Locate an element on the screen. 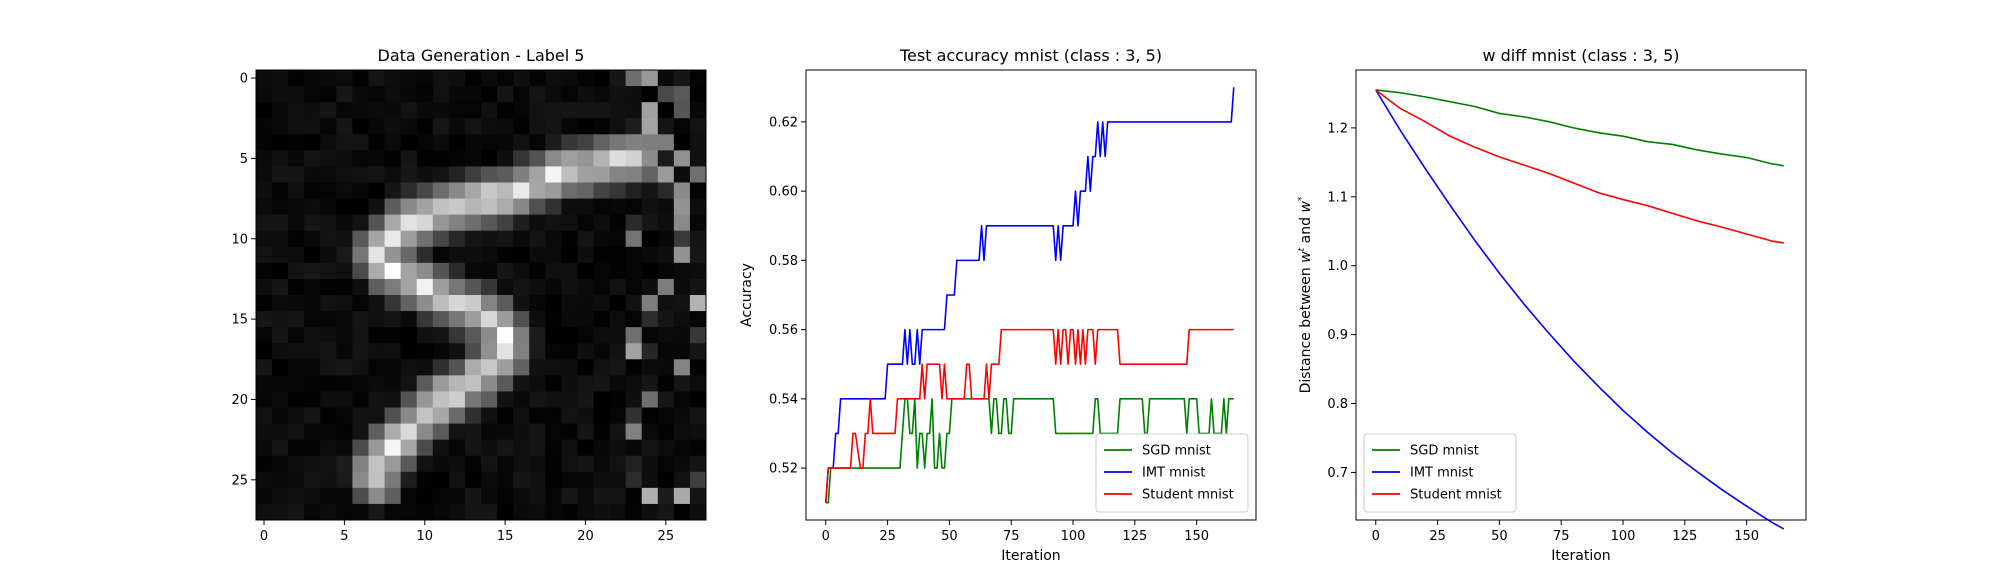 Image resolution: width=2000 pixels, height=580 pixels. x-tick-label: 125 is located at coordinates (1684, 536).